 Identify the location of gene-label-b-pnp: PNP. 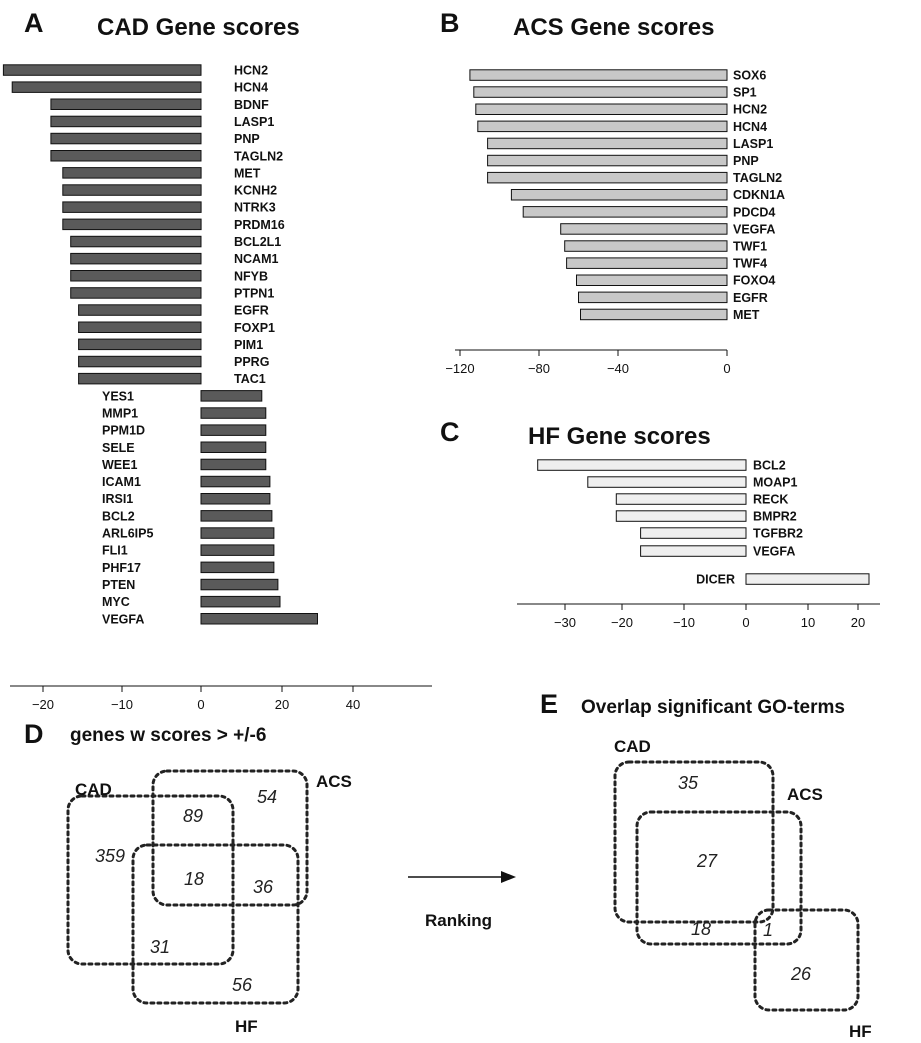
(746, 161).